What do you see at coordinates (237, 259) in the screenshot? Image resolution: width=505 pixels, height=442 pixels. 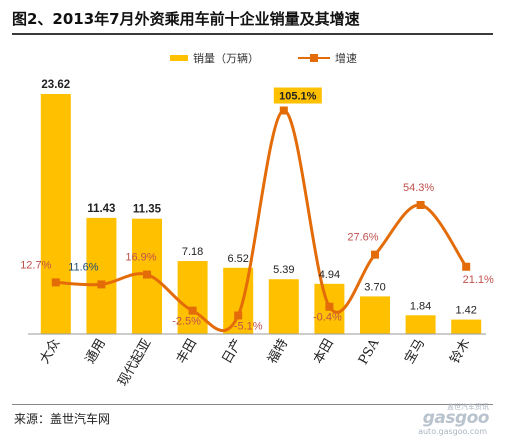 I see `bar-value-label: 6.52` at bounding box center [237, 259].